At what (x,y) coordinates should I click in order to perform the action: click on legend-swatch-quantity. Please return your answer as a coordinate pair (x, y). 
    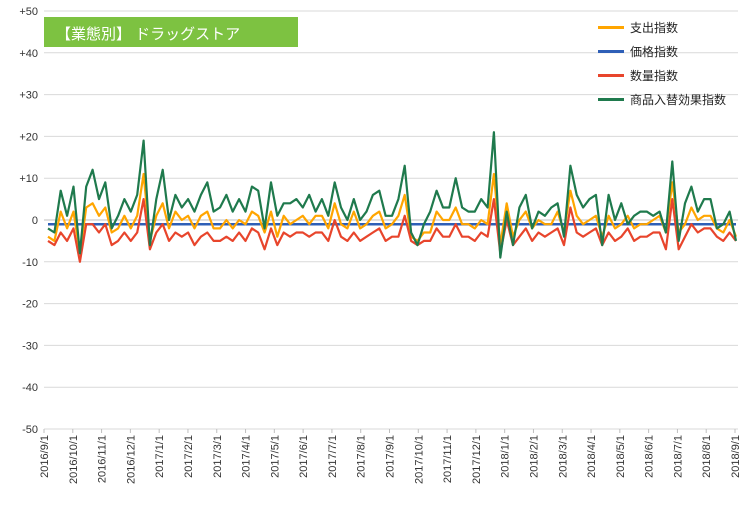
    Looking at the image, I should click on (611, 75).